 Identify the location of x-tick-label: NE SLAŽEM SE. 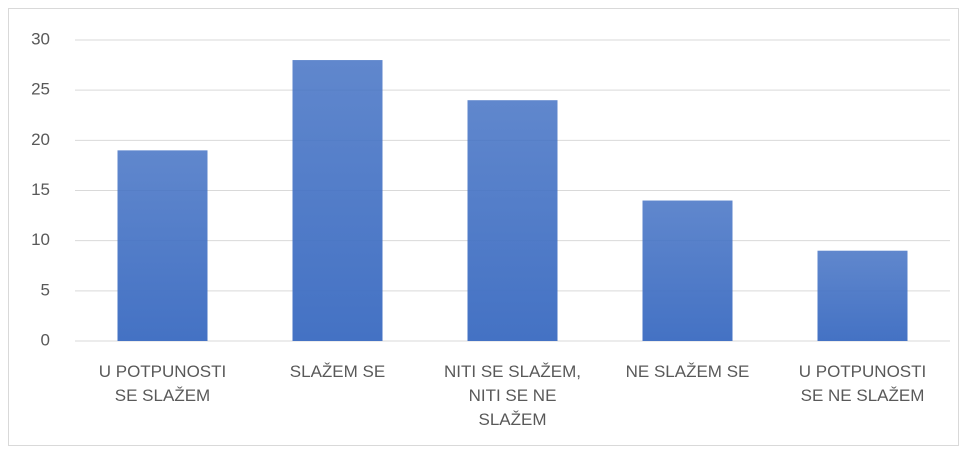
(687, 371).